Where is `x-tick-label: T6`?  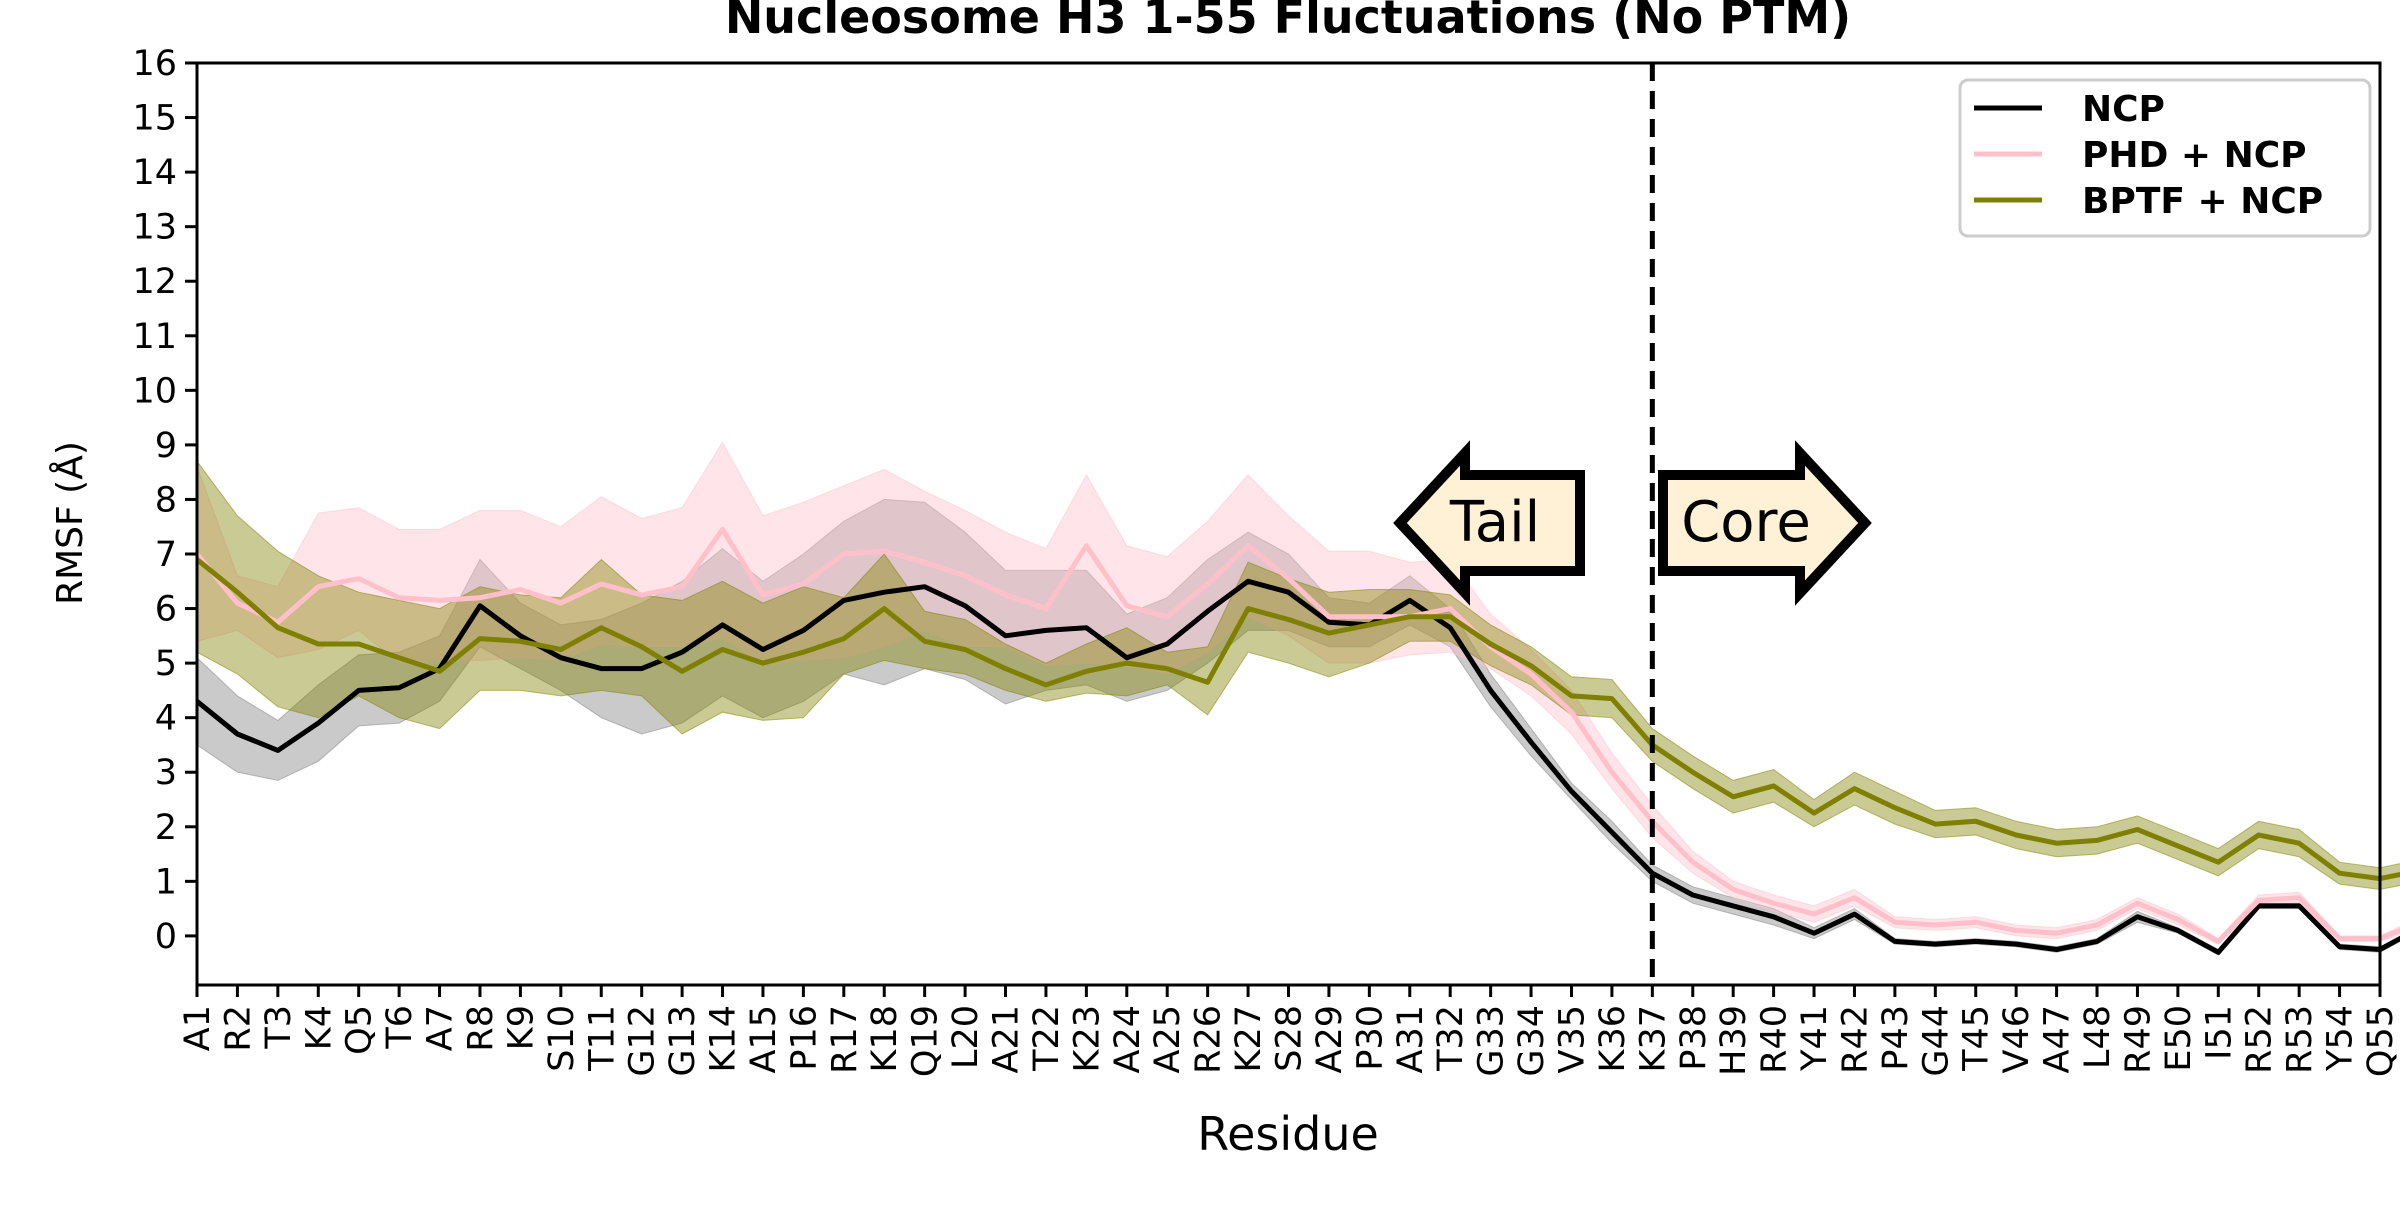 x-tick-label: T6 is located at coordinates (400, 1027).